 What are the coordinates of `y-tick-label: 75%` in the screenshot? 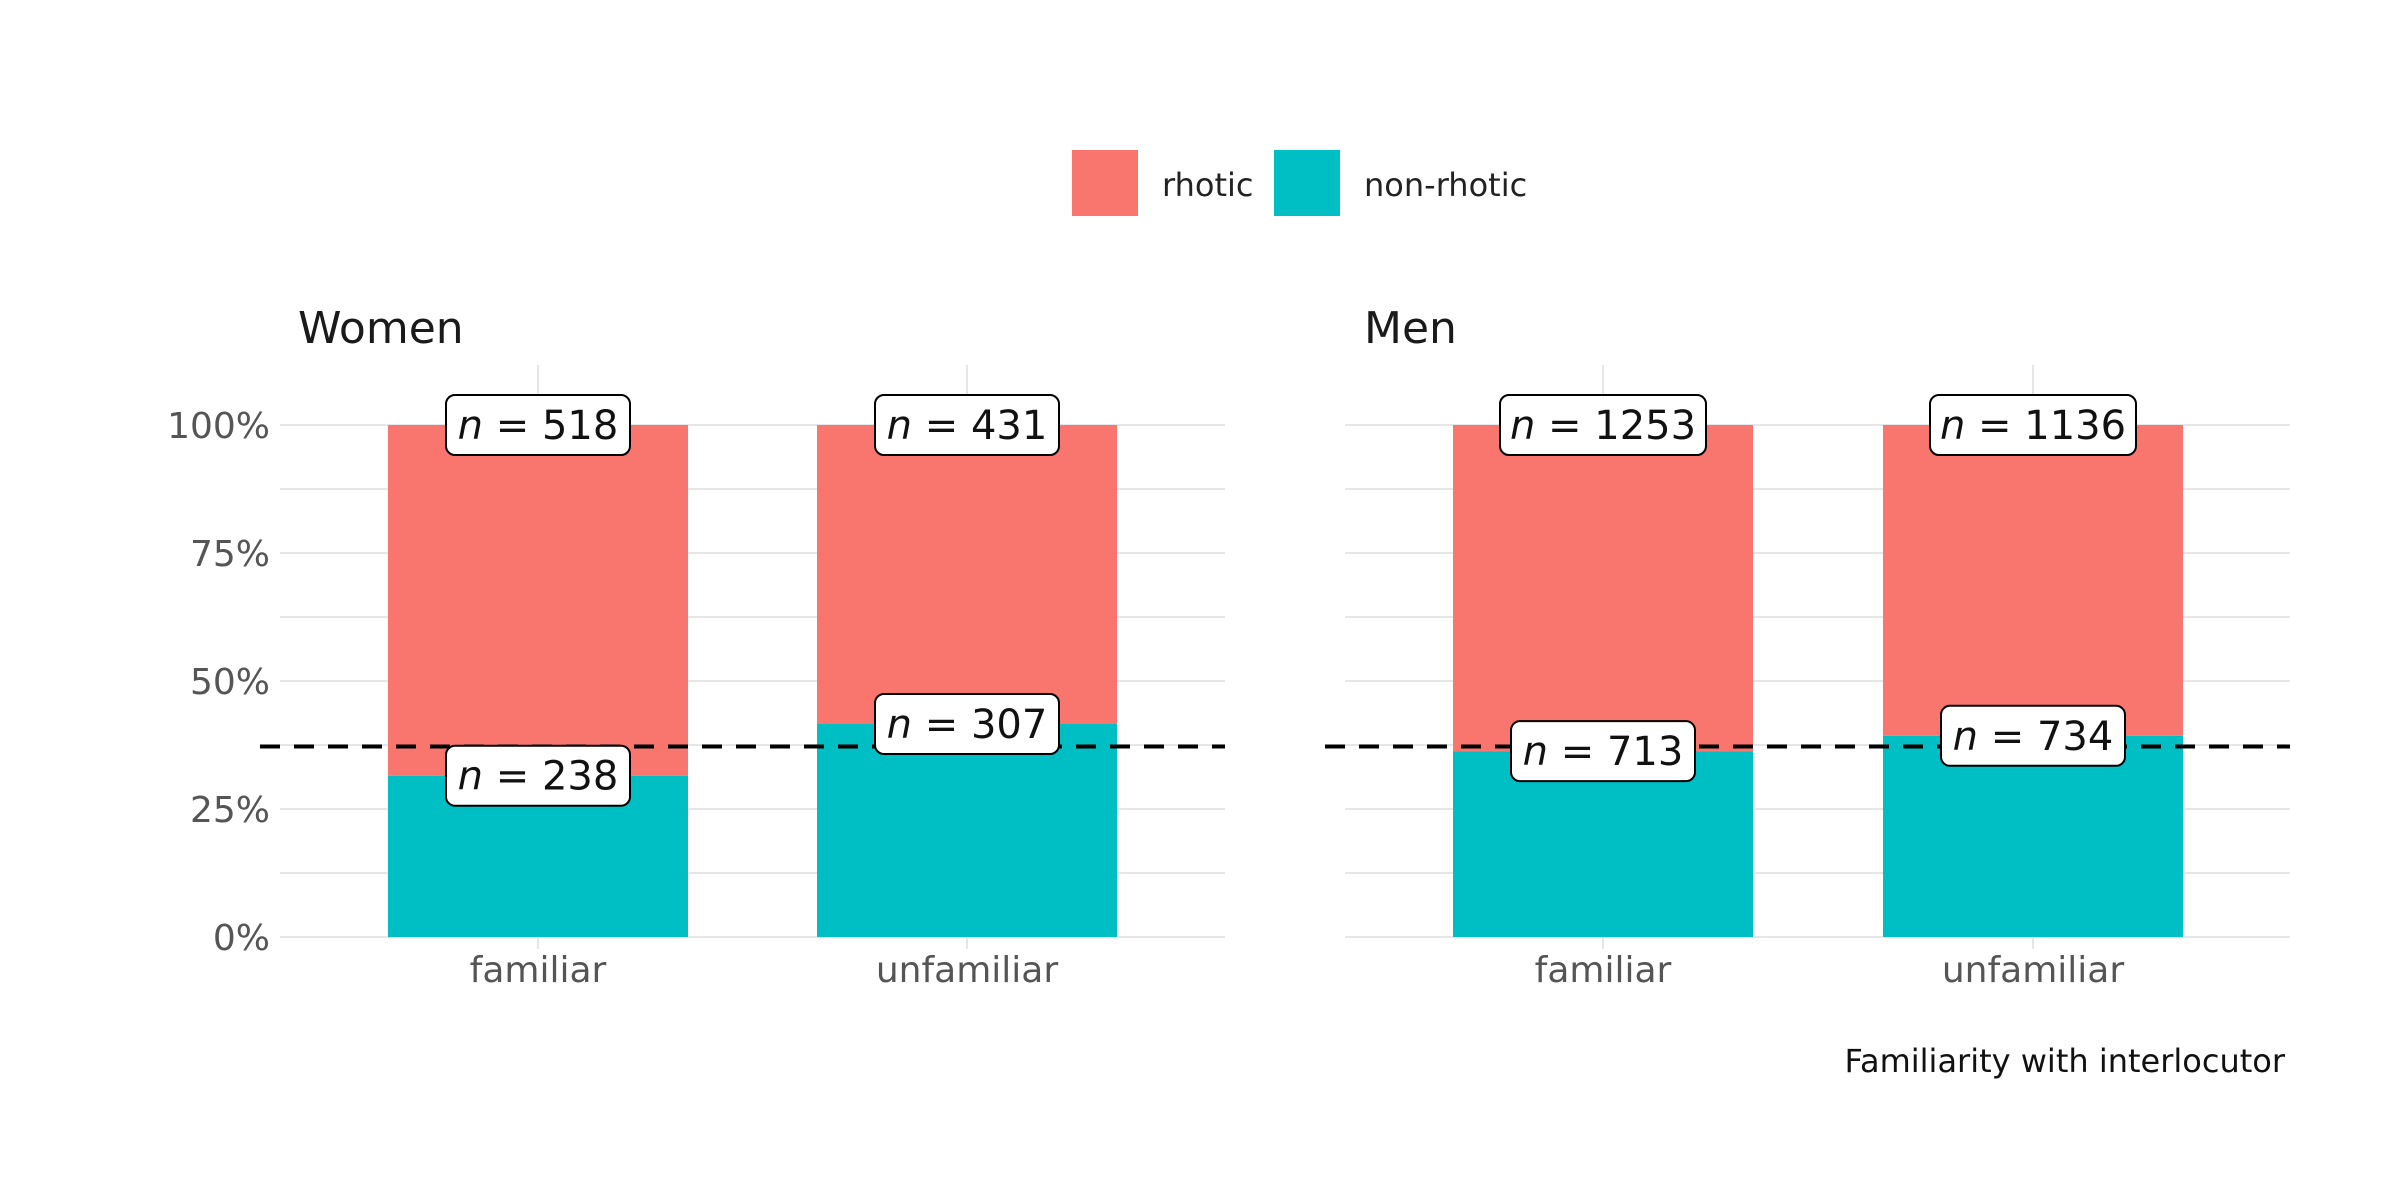 It's located at (230, 554).